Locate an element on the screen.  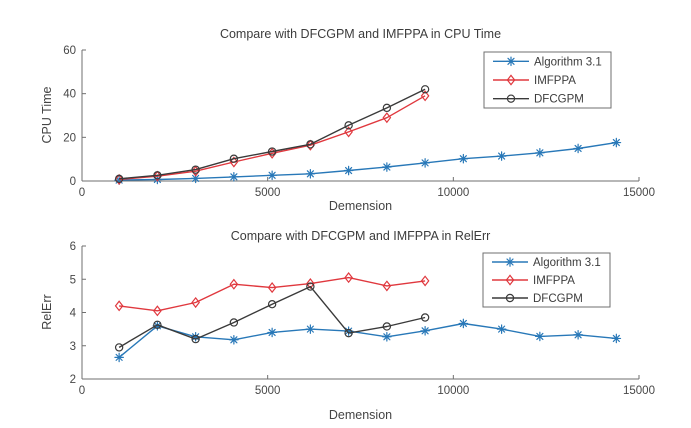
cpu-time-chart-x-tick-label: 10000 is located at coordinates (453, 193).